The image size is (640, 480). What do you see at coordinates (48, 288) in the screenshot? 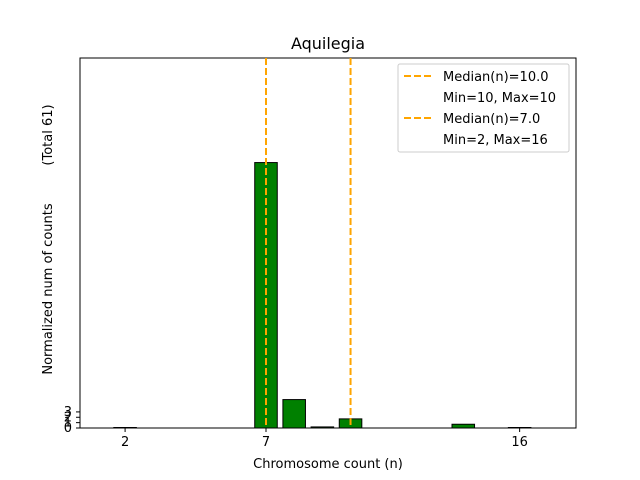
I see `y-axis-label: Normalized num of counts` at bounding box center [48, 288].